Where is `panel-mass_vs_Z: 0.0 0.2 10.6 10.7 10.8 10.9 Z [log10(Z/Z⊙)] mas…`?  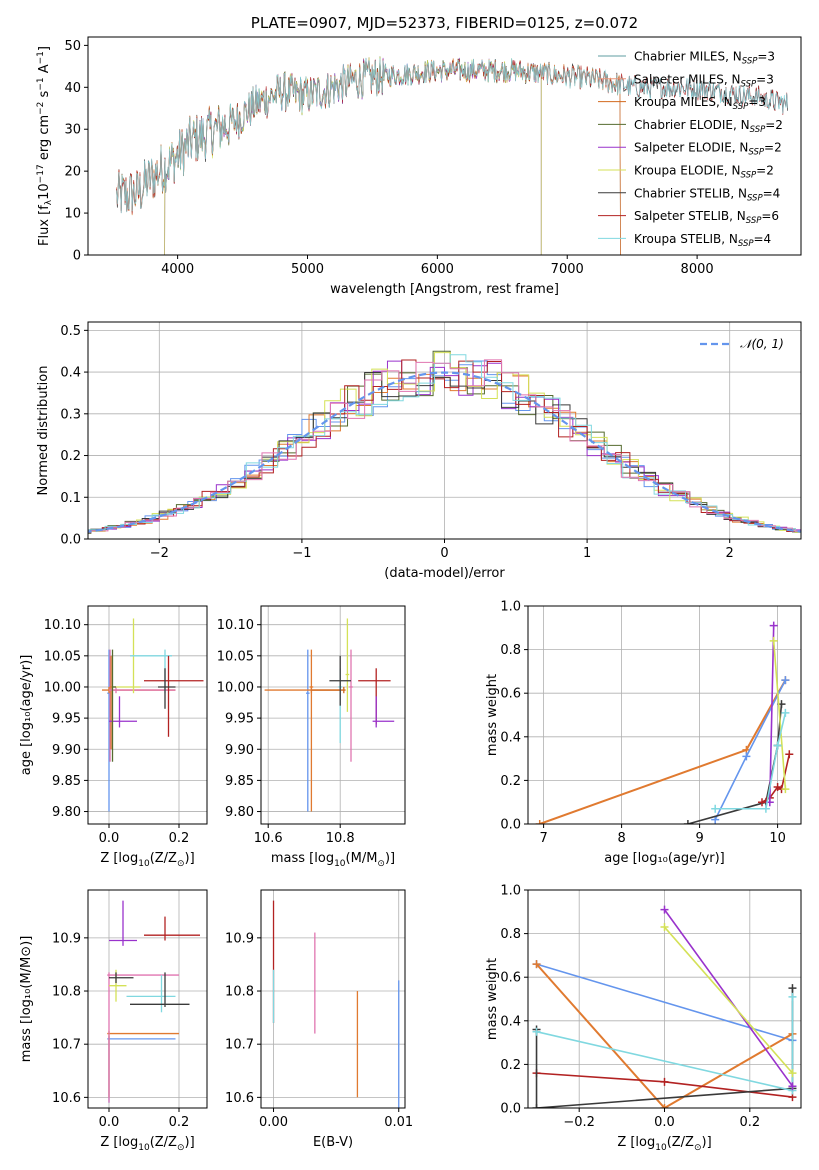
panel-mass_vs_Z: 0.0 0.2 10.6 10.7 10.8 10.9 Z [log10(Z/Z⊙)] mas… is located at coordinates (113, 1021).